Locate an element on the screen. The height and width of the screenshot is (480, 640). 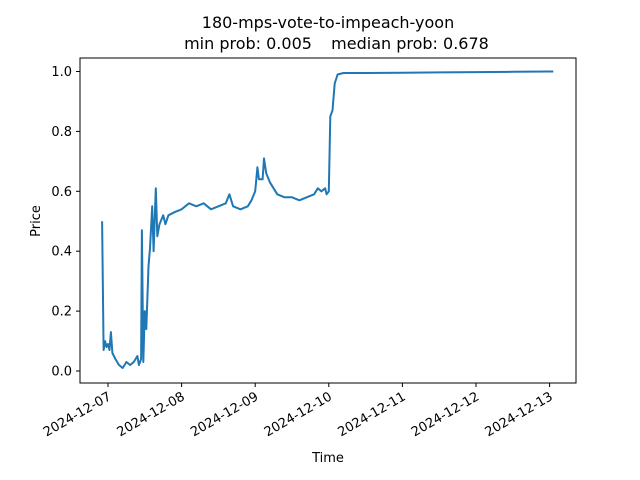
chart-title: 180-mps-vote-to-impeach-yoon is located at coordinates (328, 22).